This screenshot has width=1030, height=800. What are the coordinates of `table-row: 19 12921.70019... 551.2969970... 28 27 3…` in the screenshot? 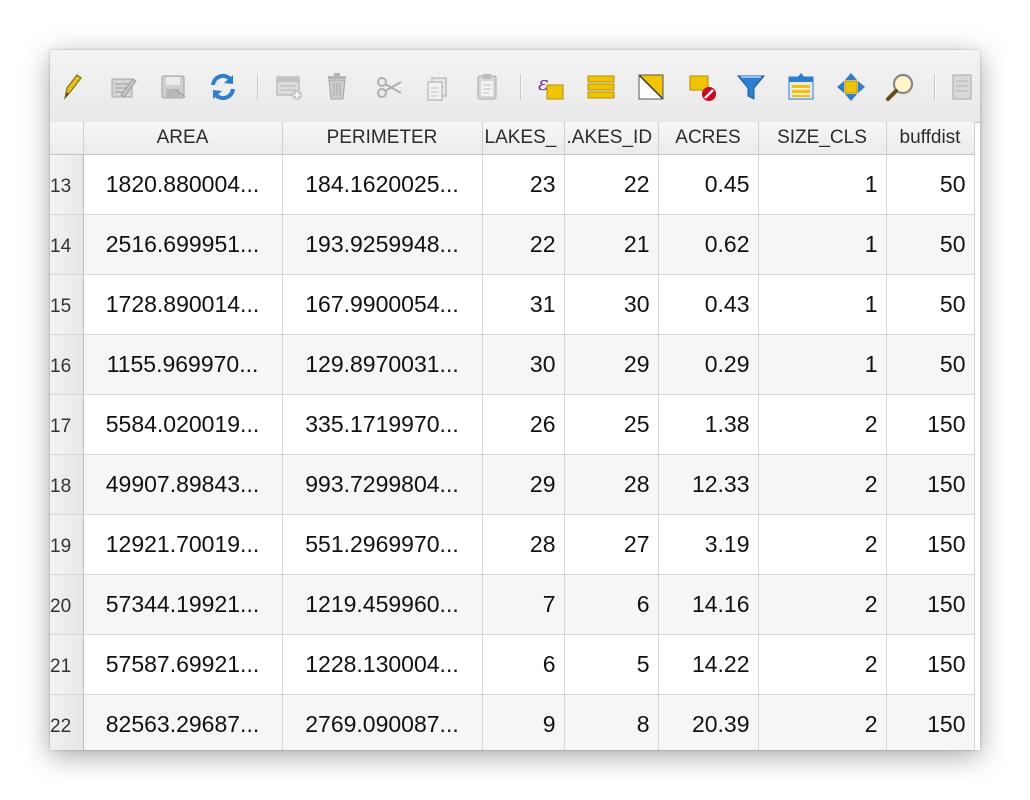 It's located at (512, 544).